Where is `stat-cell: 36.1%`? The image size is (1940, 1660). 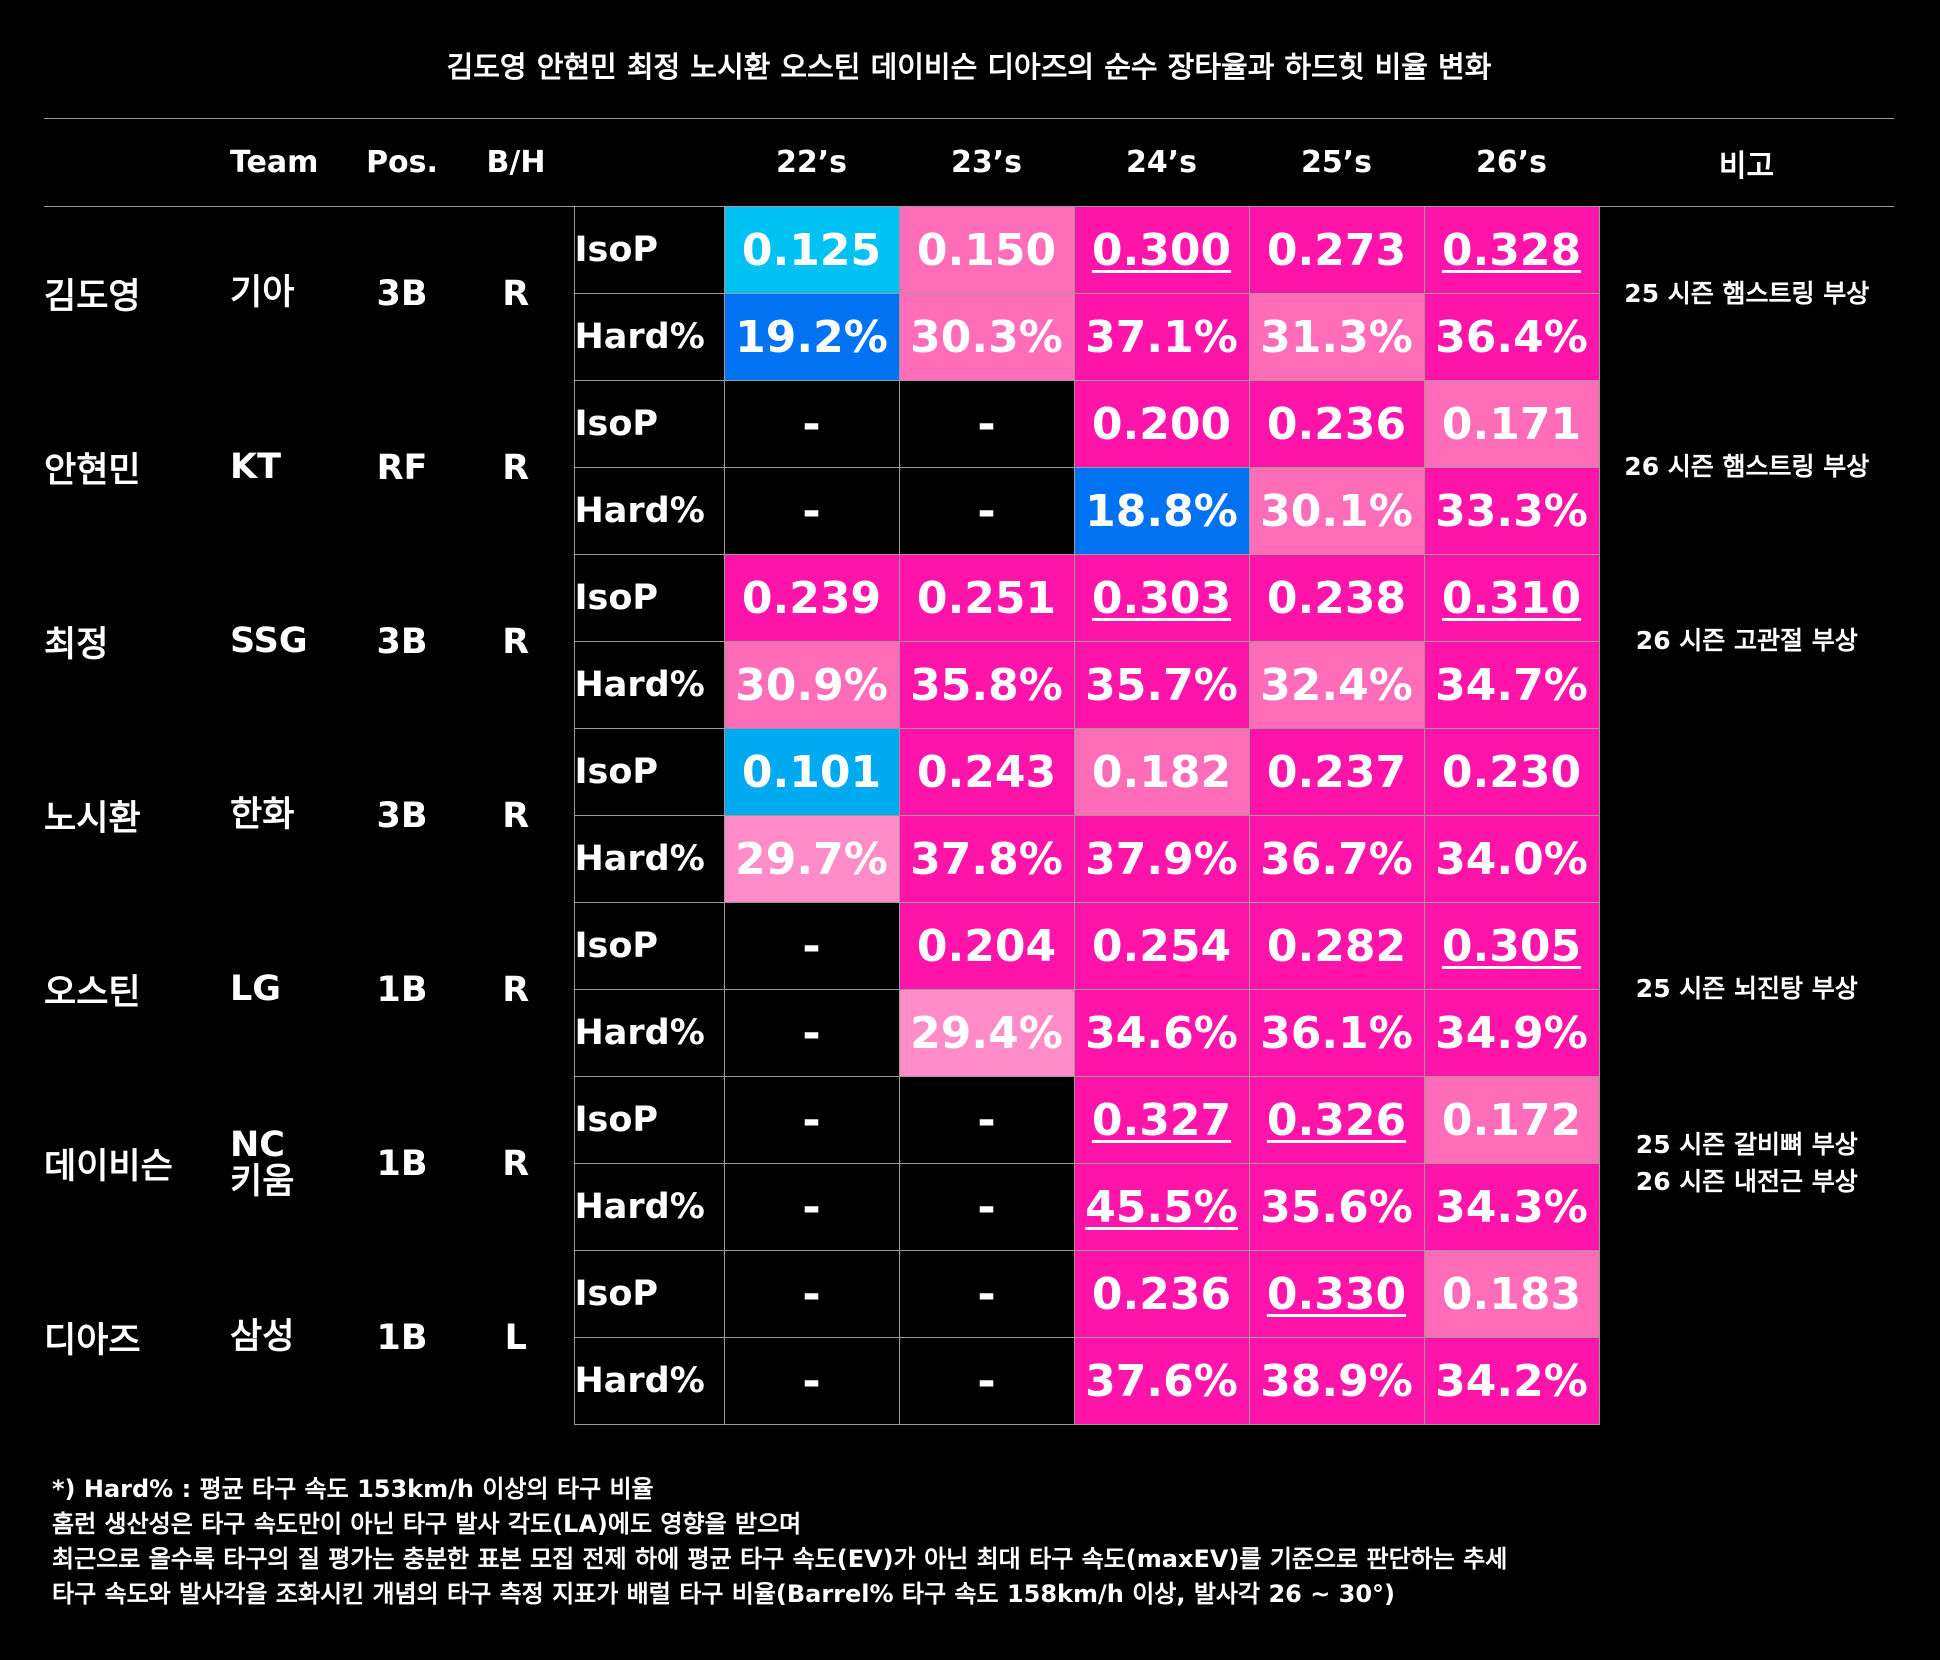
stat-cell: 36.1% is located at coordinates (1337, 1033).